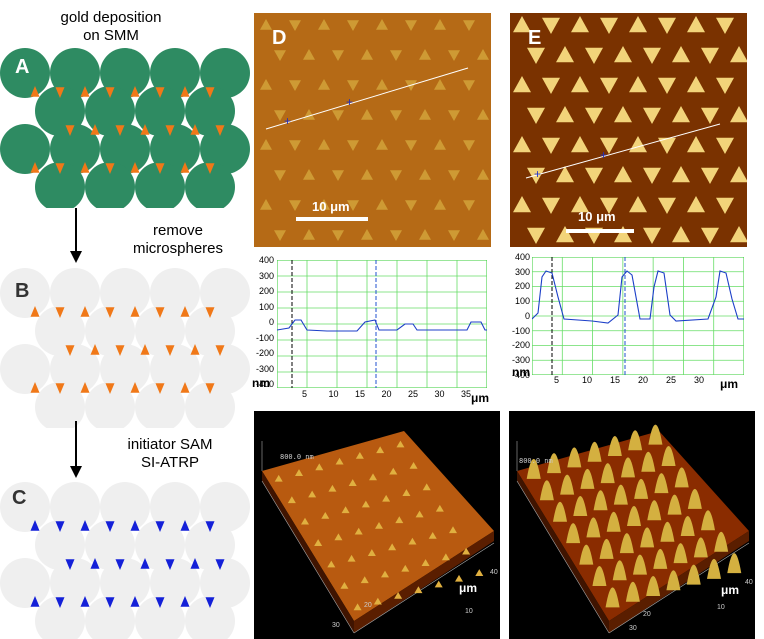 This screenshot has height=639, width=764. Describe the element at coordinates (522, 301) in the screenshot. I see `profile-e-ytick: 100` at that location.